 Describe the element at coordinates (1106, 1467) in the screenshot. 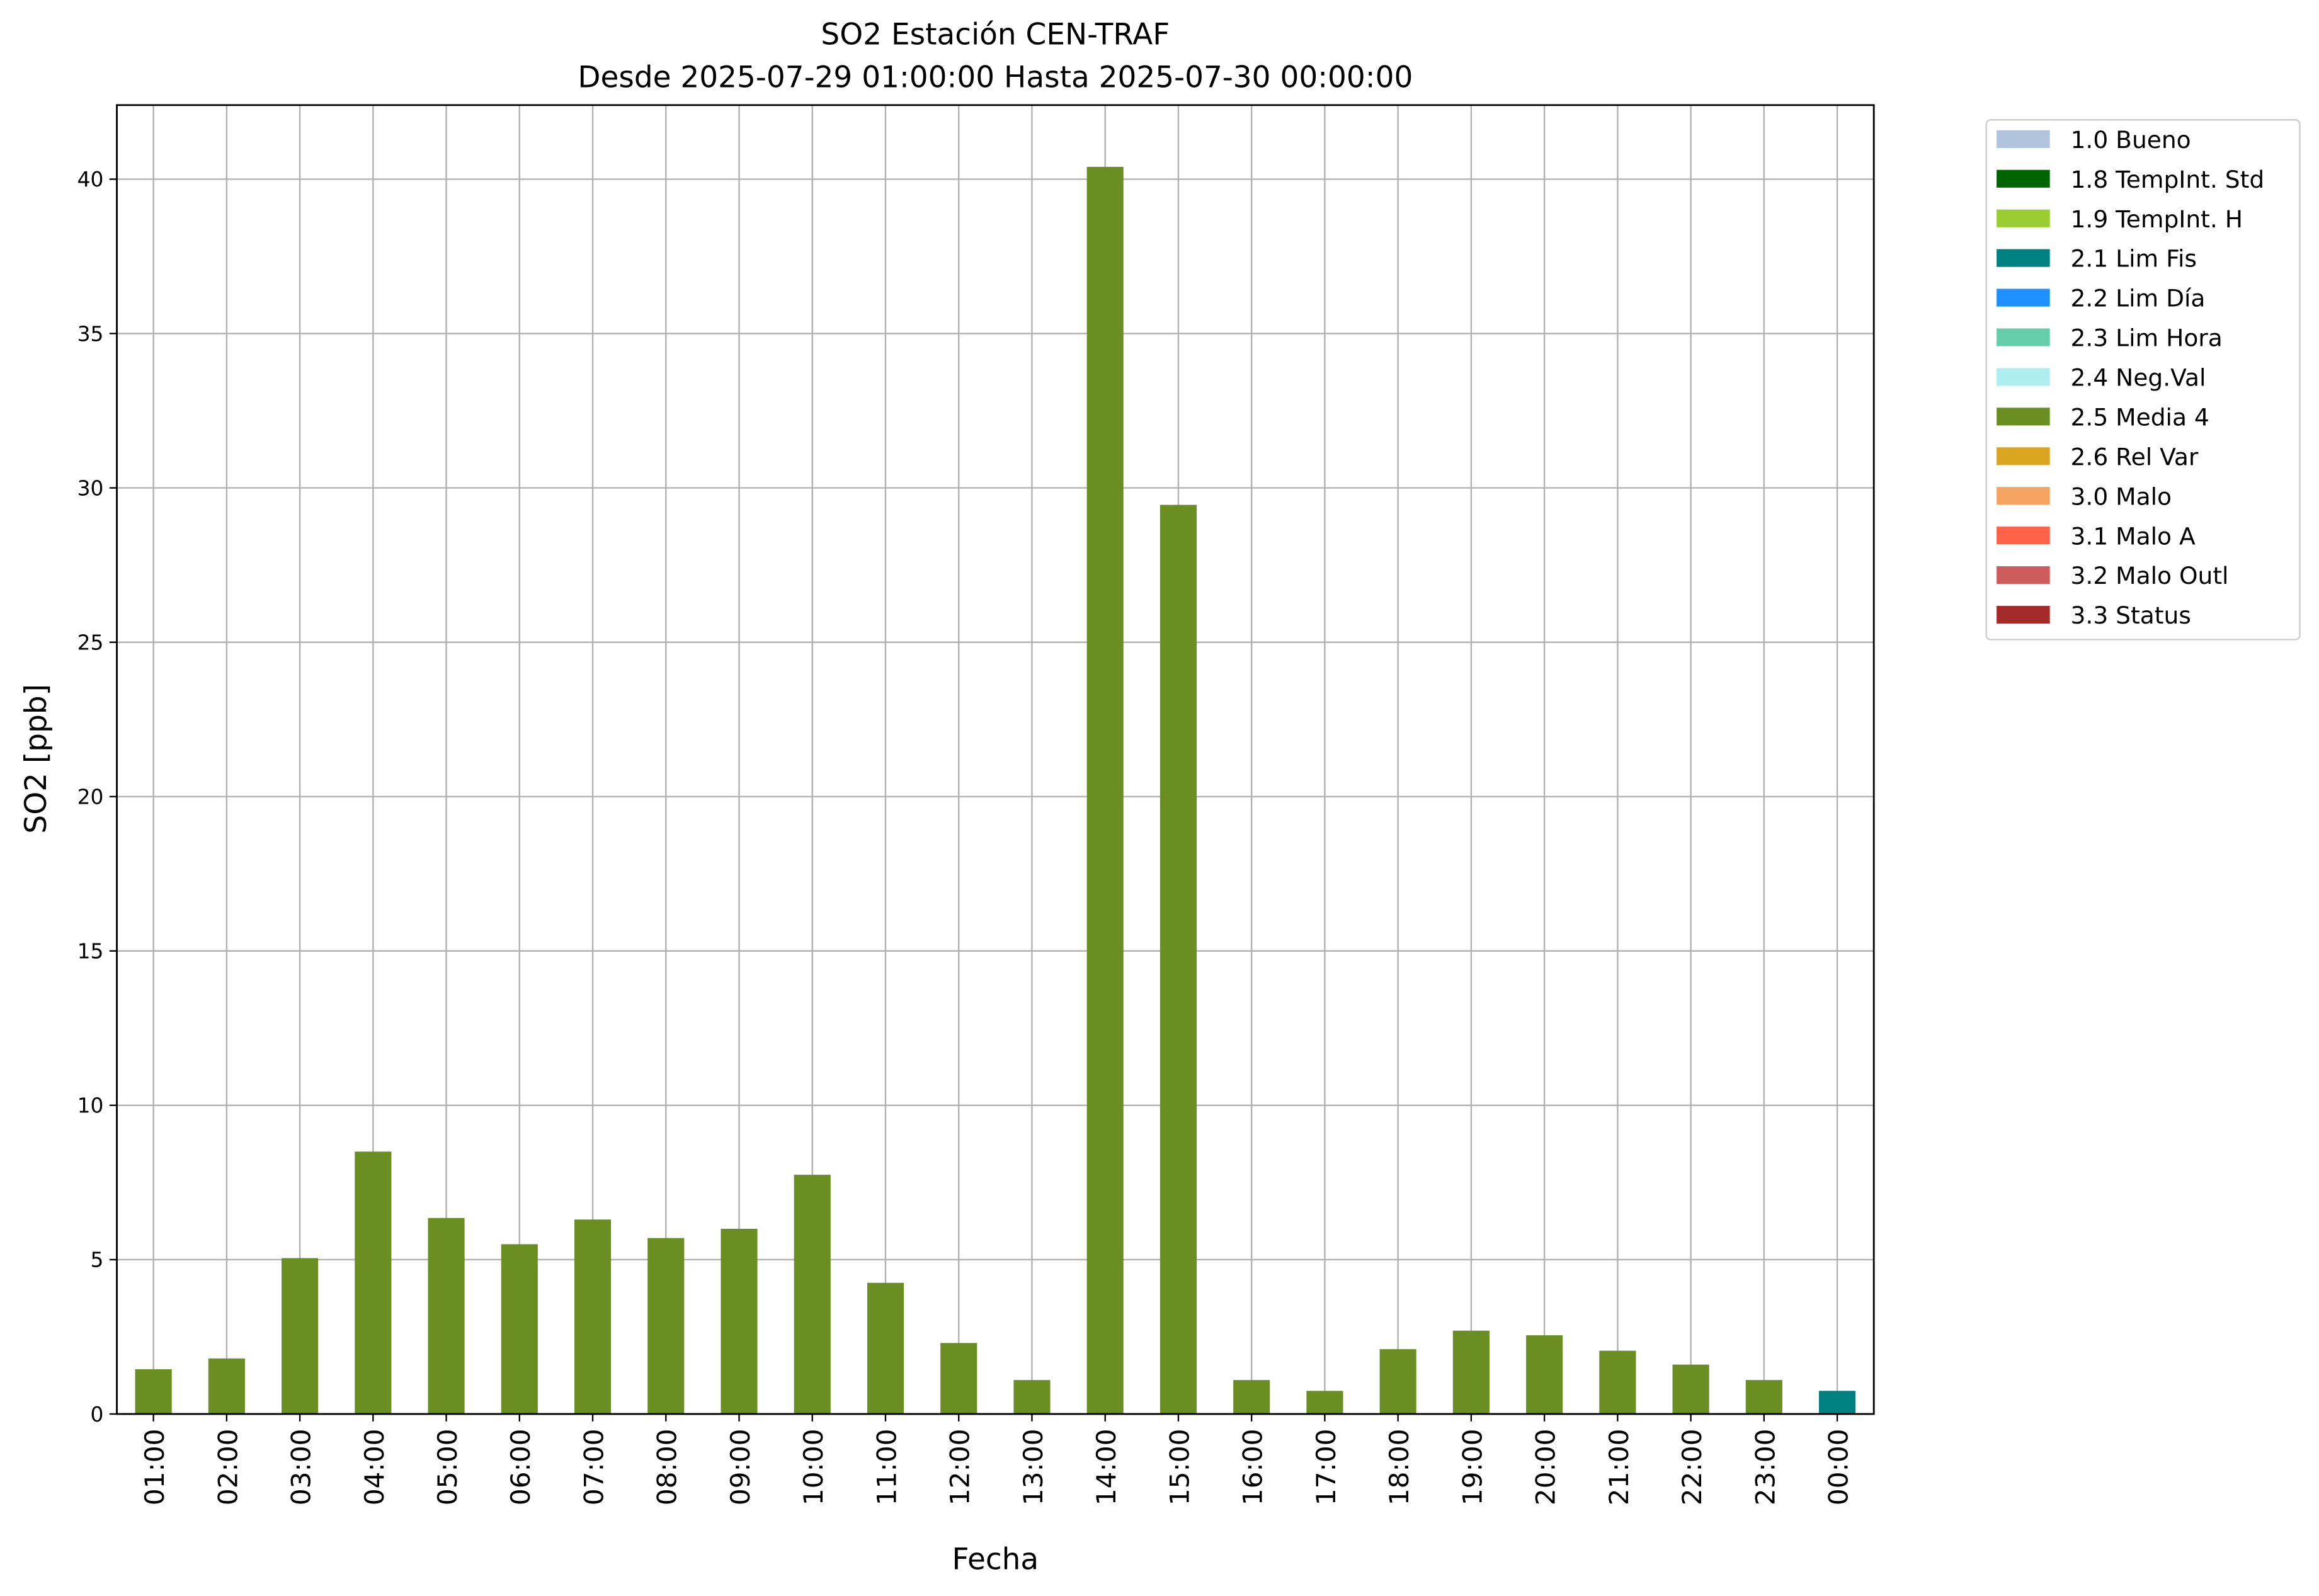

I see `x-tick-label: 14:00` at that location.